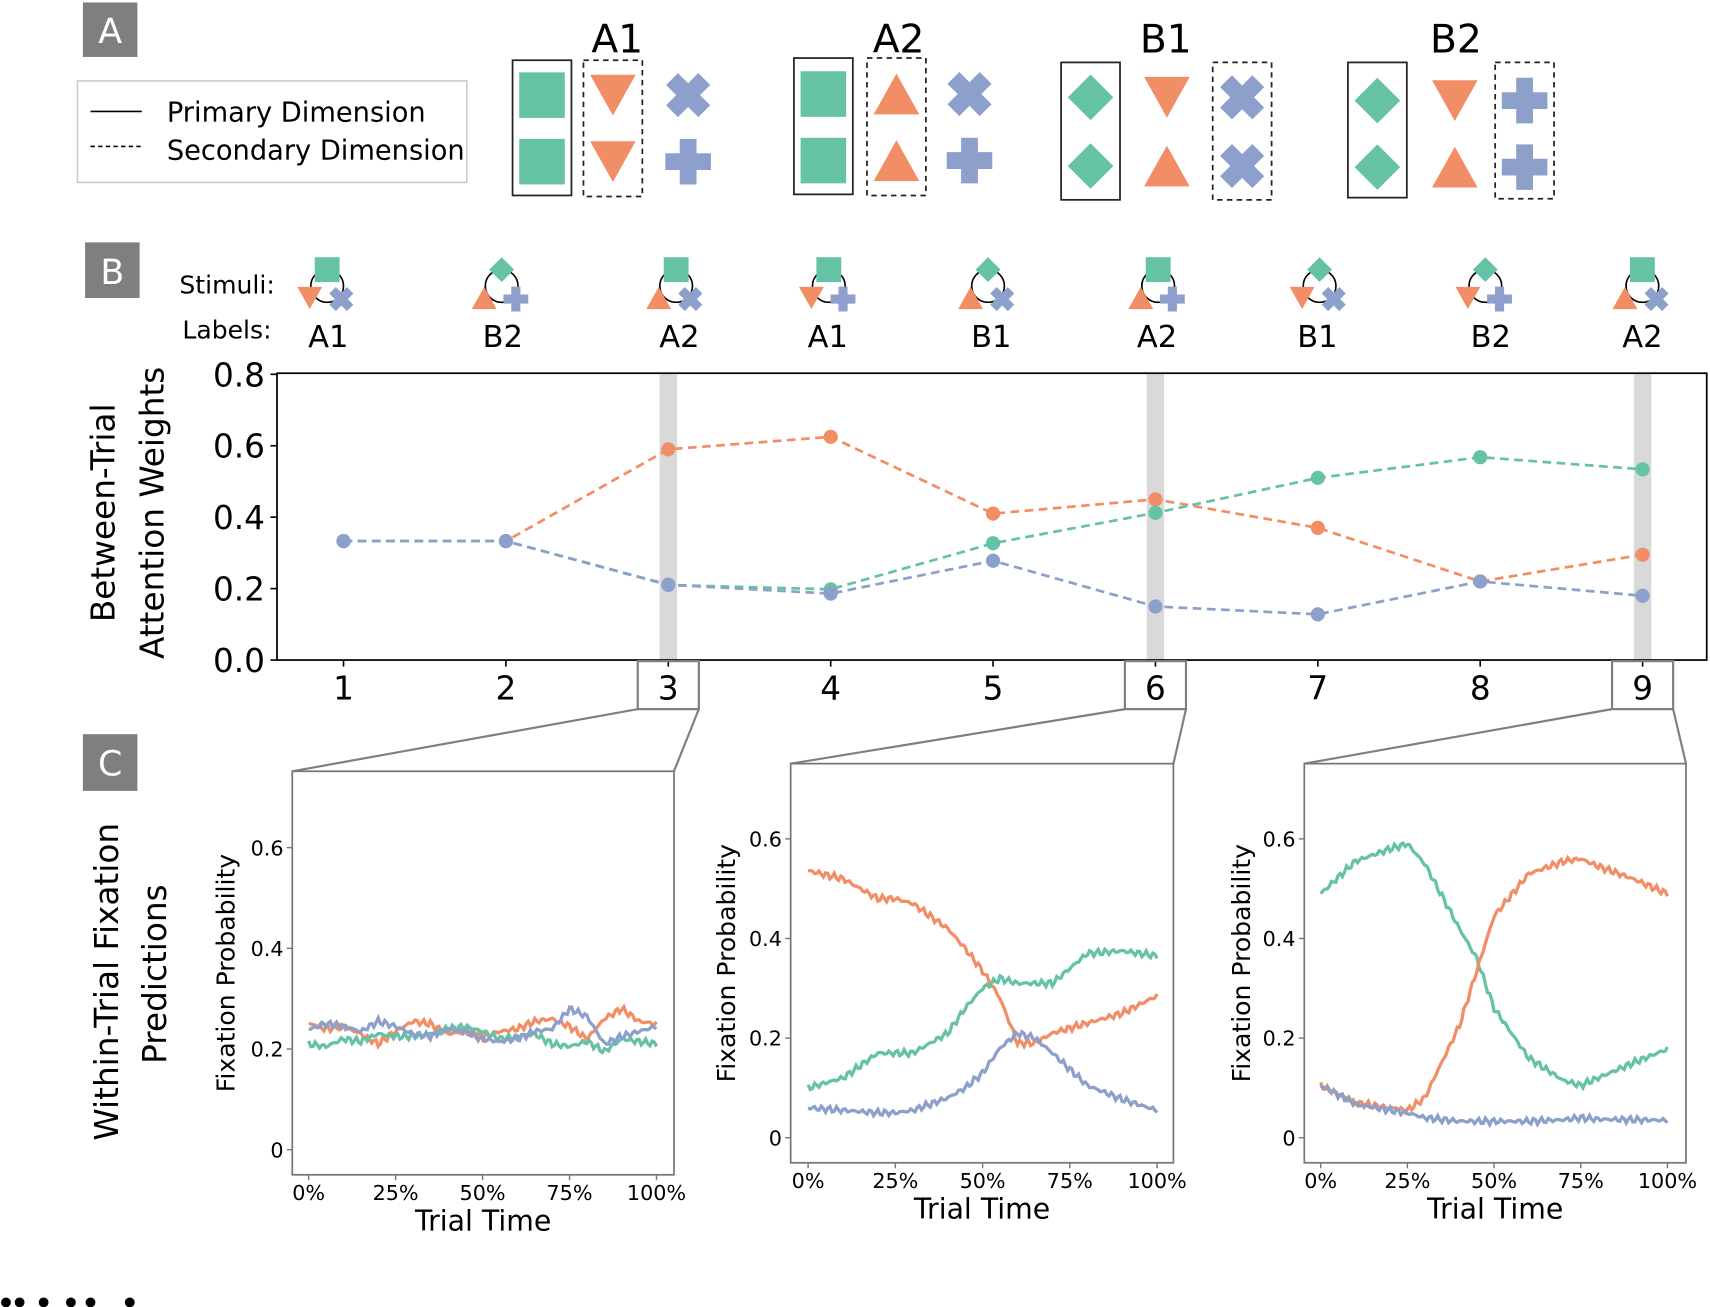 This screenshot has width=1710, height=1307. I want to click on stimulus-7: B1, so click(1318, 306).